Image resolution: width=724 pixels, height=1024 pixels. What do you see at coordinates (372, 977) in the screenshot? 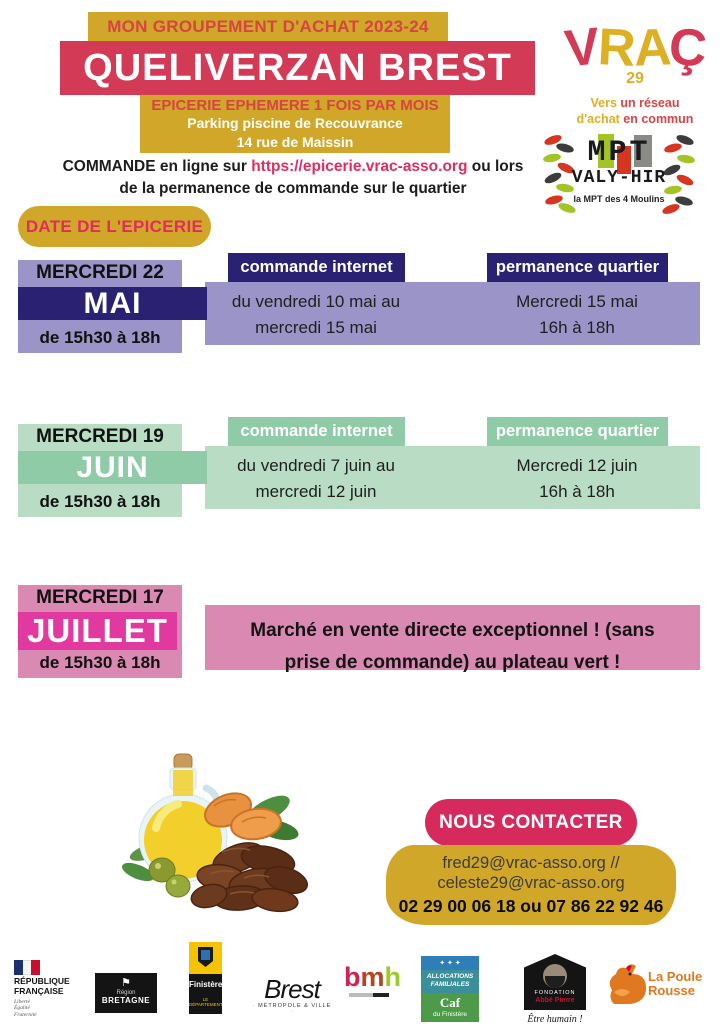
I see `bmh-letter-m: m` at bounding box center [372, 977].